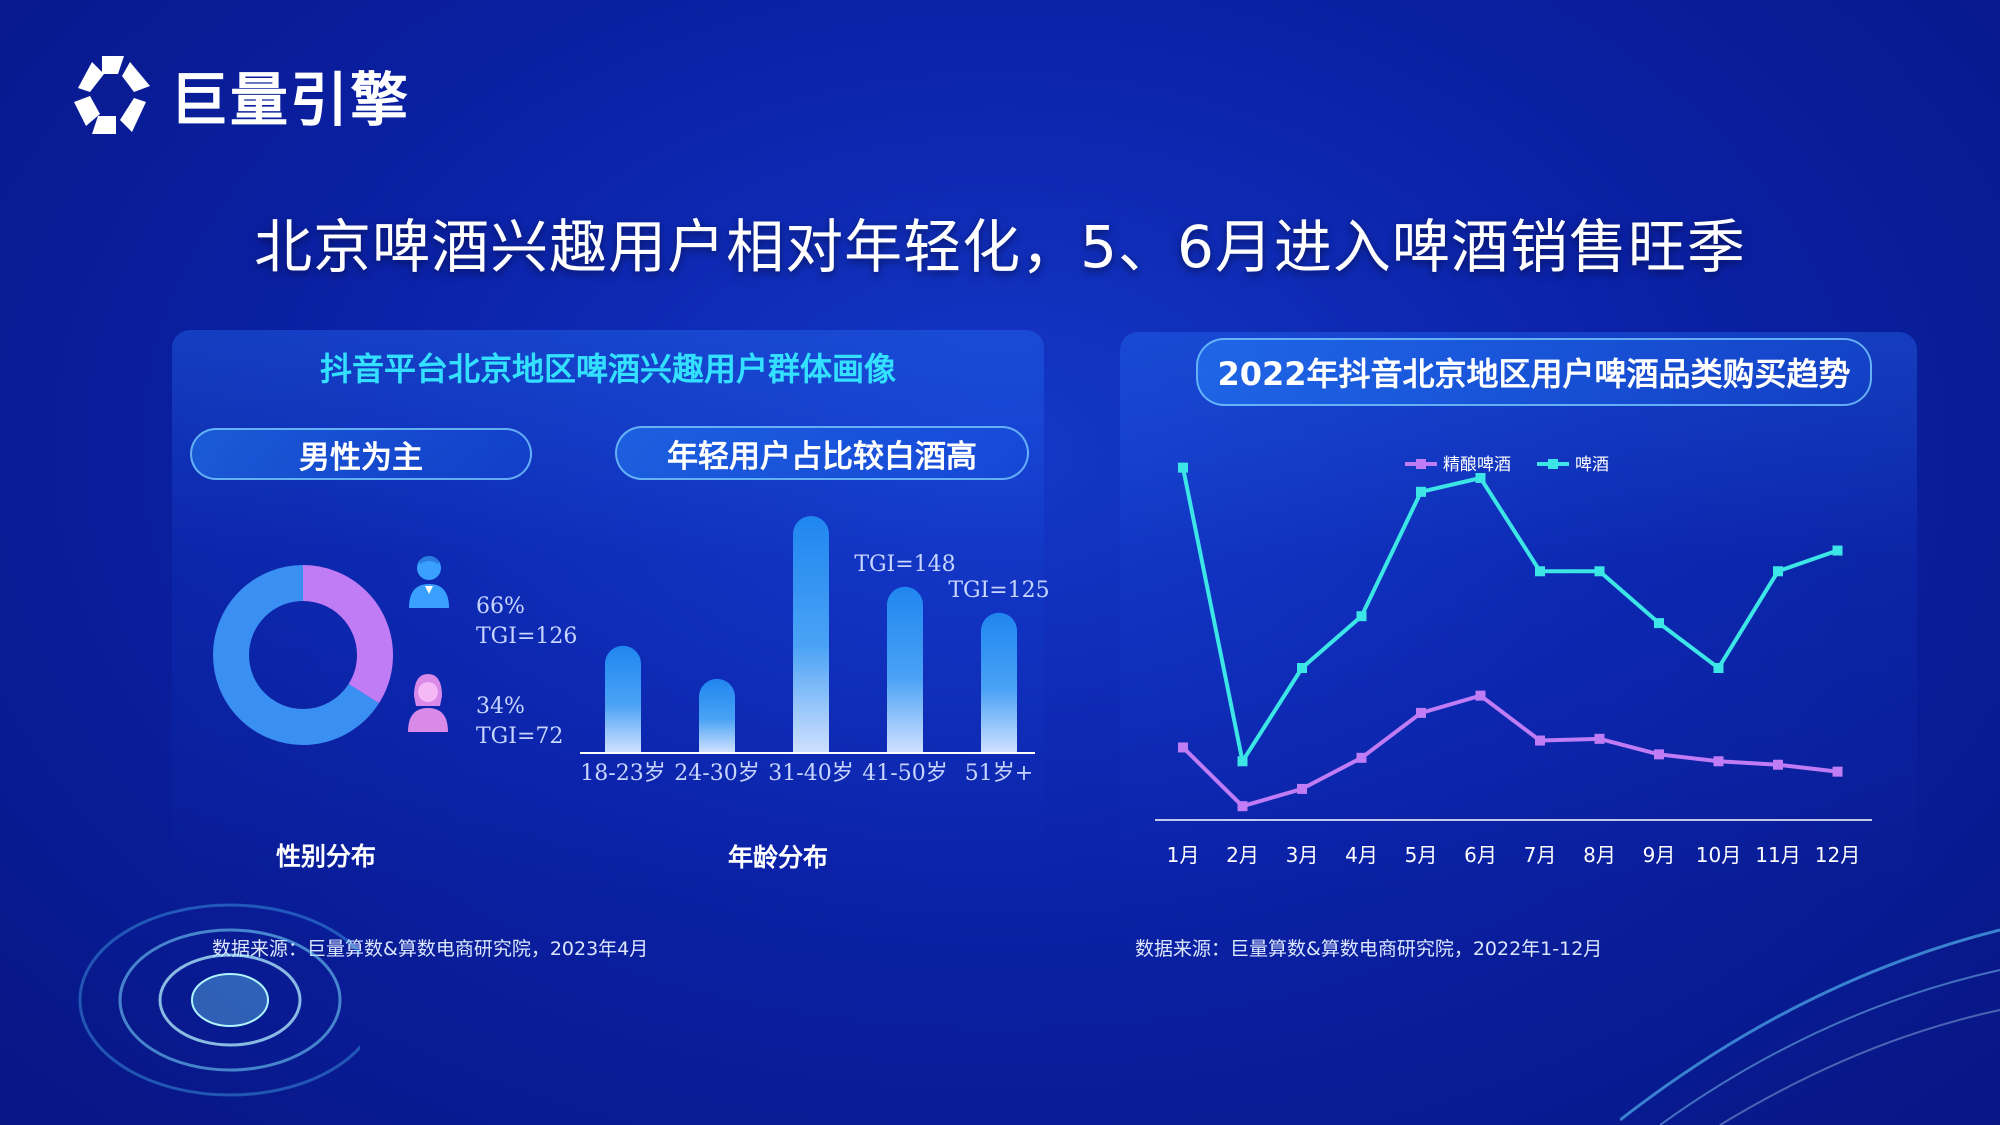  Describe the element at coordinates (622, 773) in the screenshot. I see `age-tick-label: 18-23岁` at that location.